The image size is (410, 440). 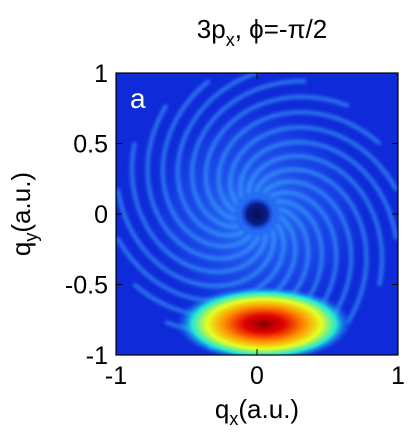 I want to click on chart-title: 3px, ϕ=-π/2, so click(x=262, y=32).